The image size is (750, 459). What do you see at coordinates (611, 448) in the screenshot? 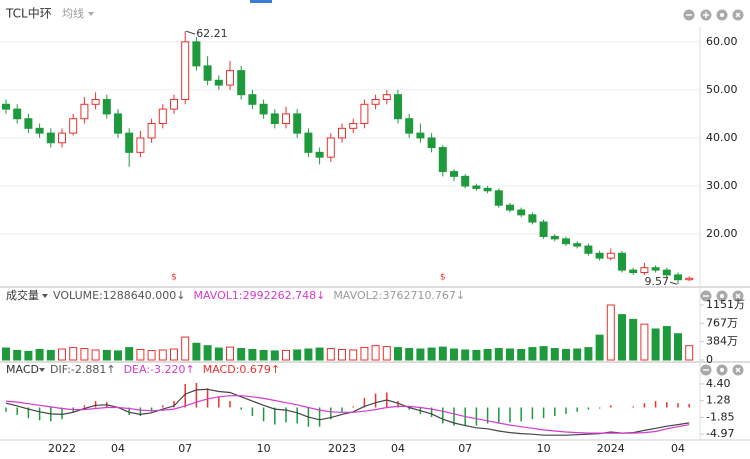
I see `x-tick-label: 2024` at bounding box center [611, 448].